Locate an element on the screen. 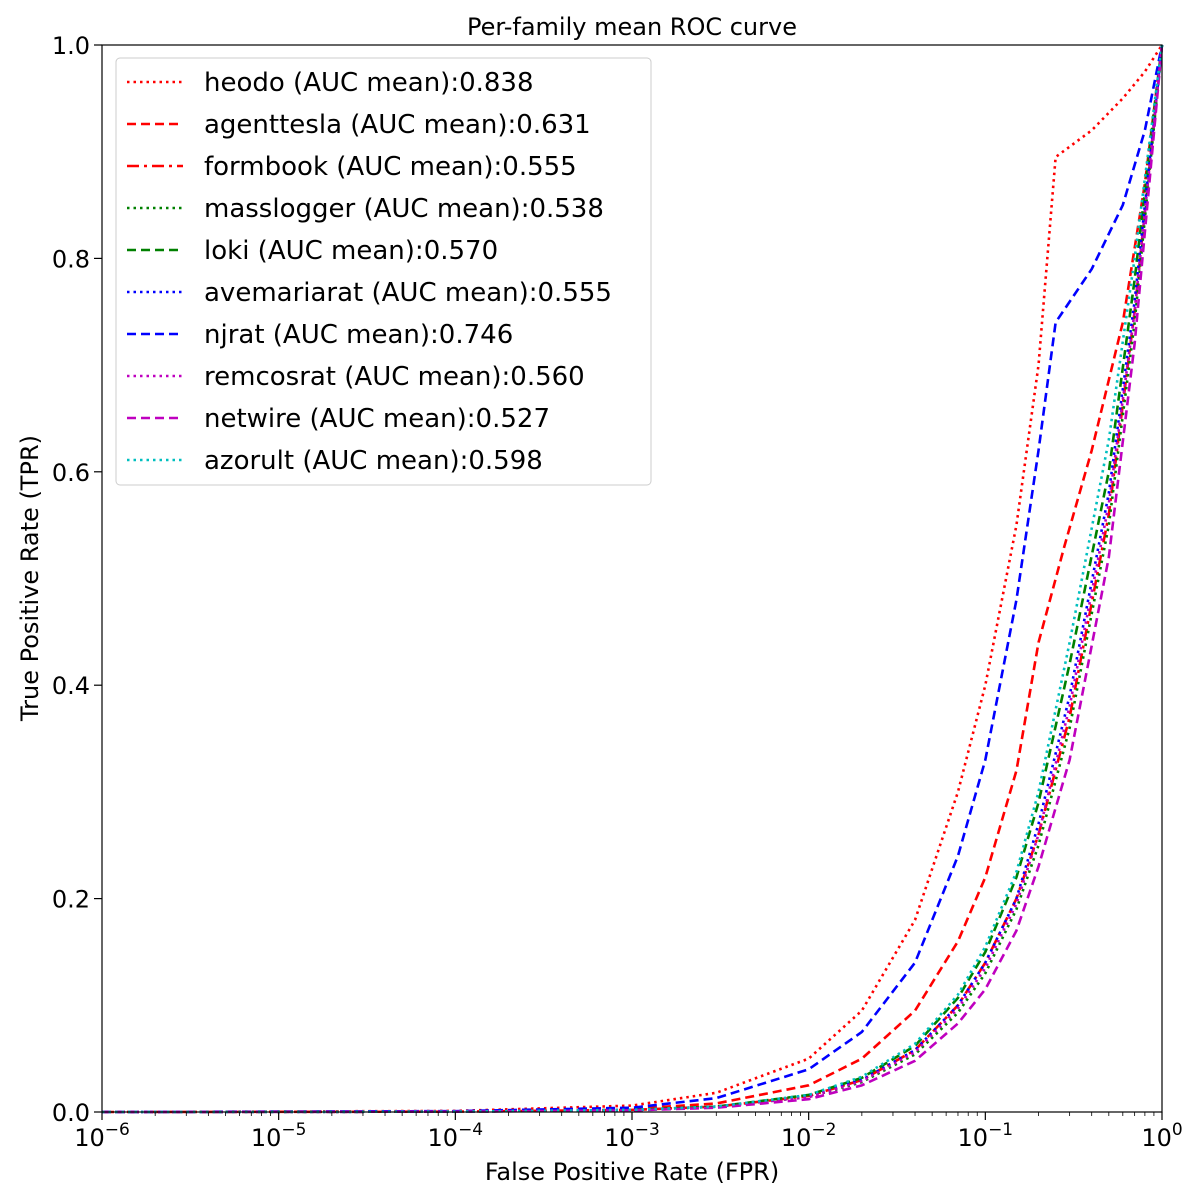 This screenshot has width=1200, height=1200. x-tick-label: 10⁻³ is located at coordinates (632, 1136).